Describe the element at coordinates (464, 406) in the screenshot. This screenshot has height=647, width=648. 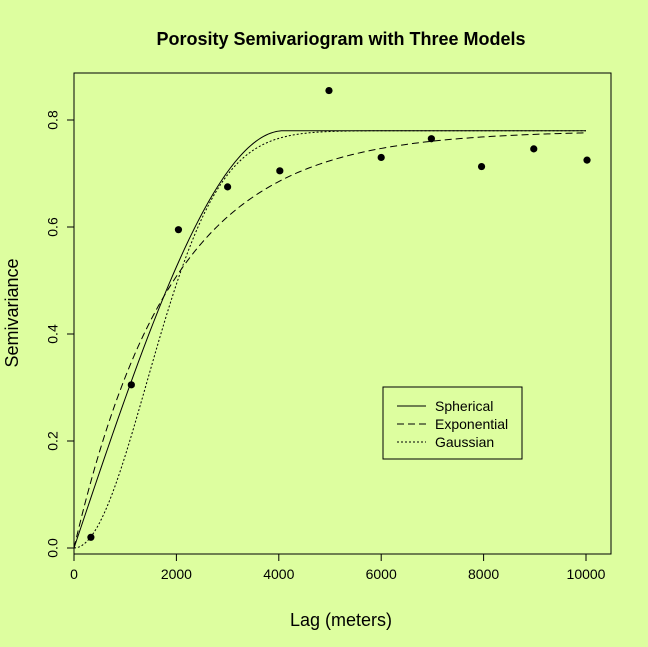
I see `legend-label-spherical: Spherical` at that location.